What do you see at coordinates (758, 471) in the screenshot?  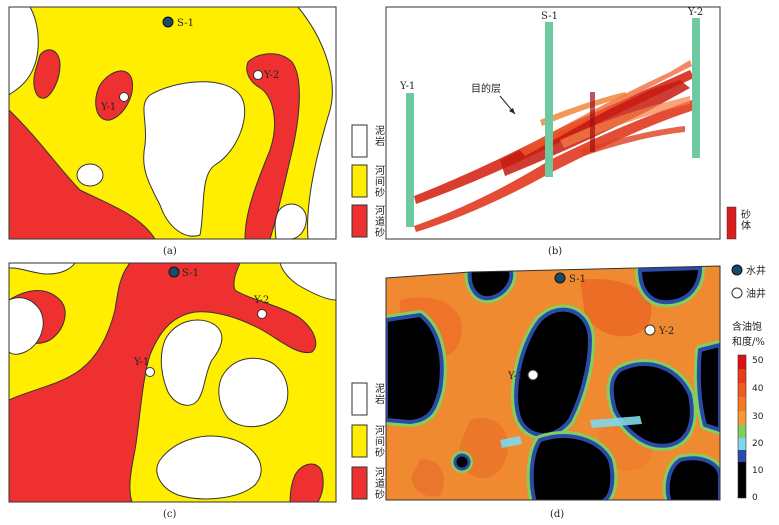 I see `colorbar-tick: 10` at bounding box center [758, 471].